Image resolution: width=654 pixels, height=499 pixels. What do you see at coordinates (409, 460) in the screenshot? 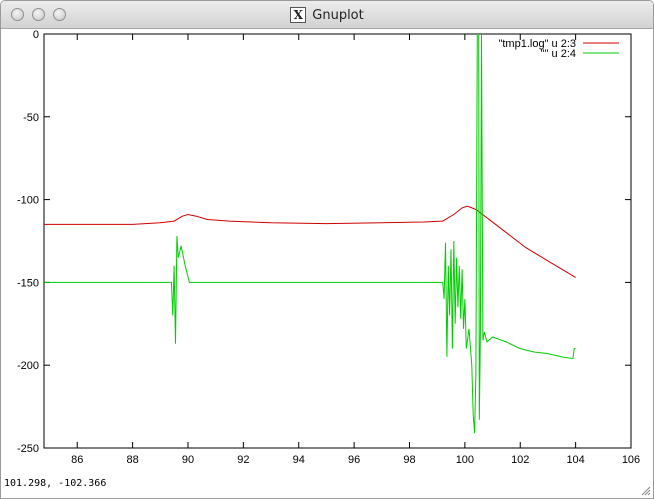
I see `x-tick-label: 98` at bounding box center [409, 460].